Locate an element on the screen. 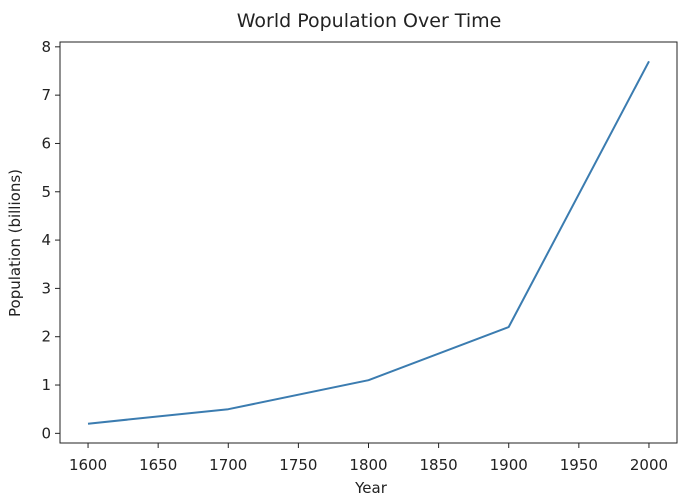  y-tick-label: 8 is located at coordinates (46, 47).